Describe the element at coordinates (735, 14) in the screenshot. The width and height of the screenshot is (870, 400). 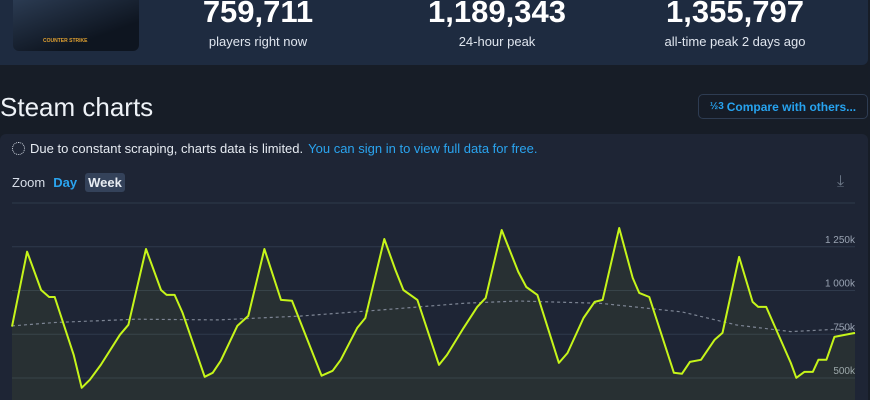
I see `stat-value: 1,355,797` at that location.